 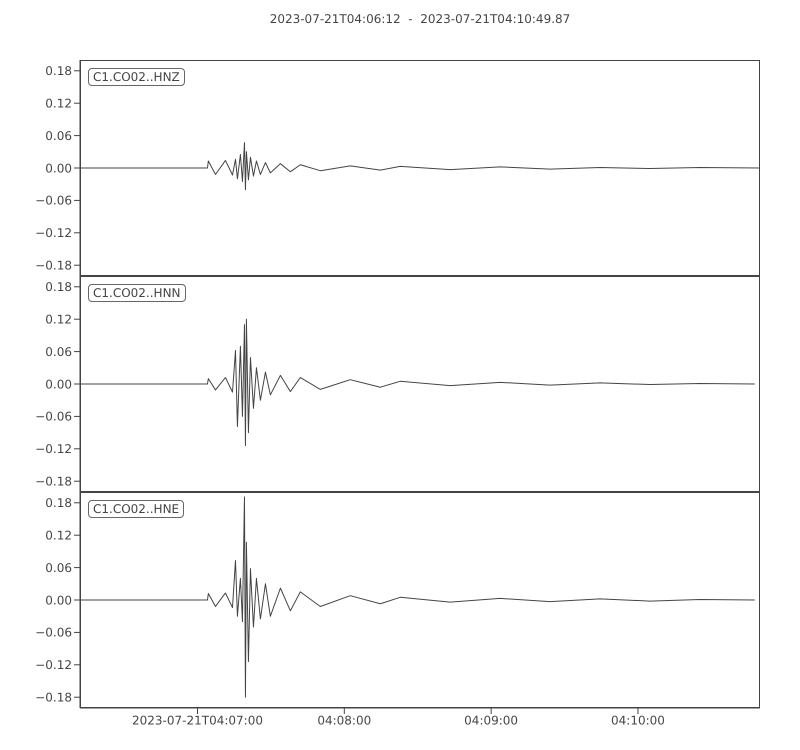 I want to click on x-tick-label: 04:10:00, so click(x=638, y=721).